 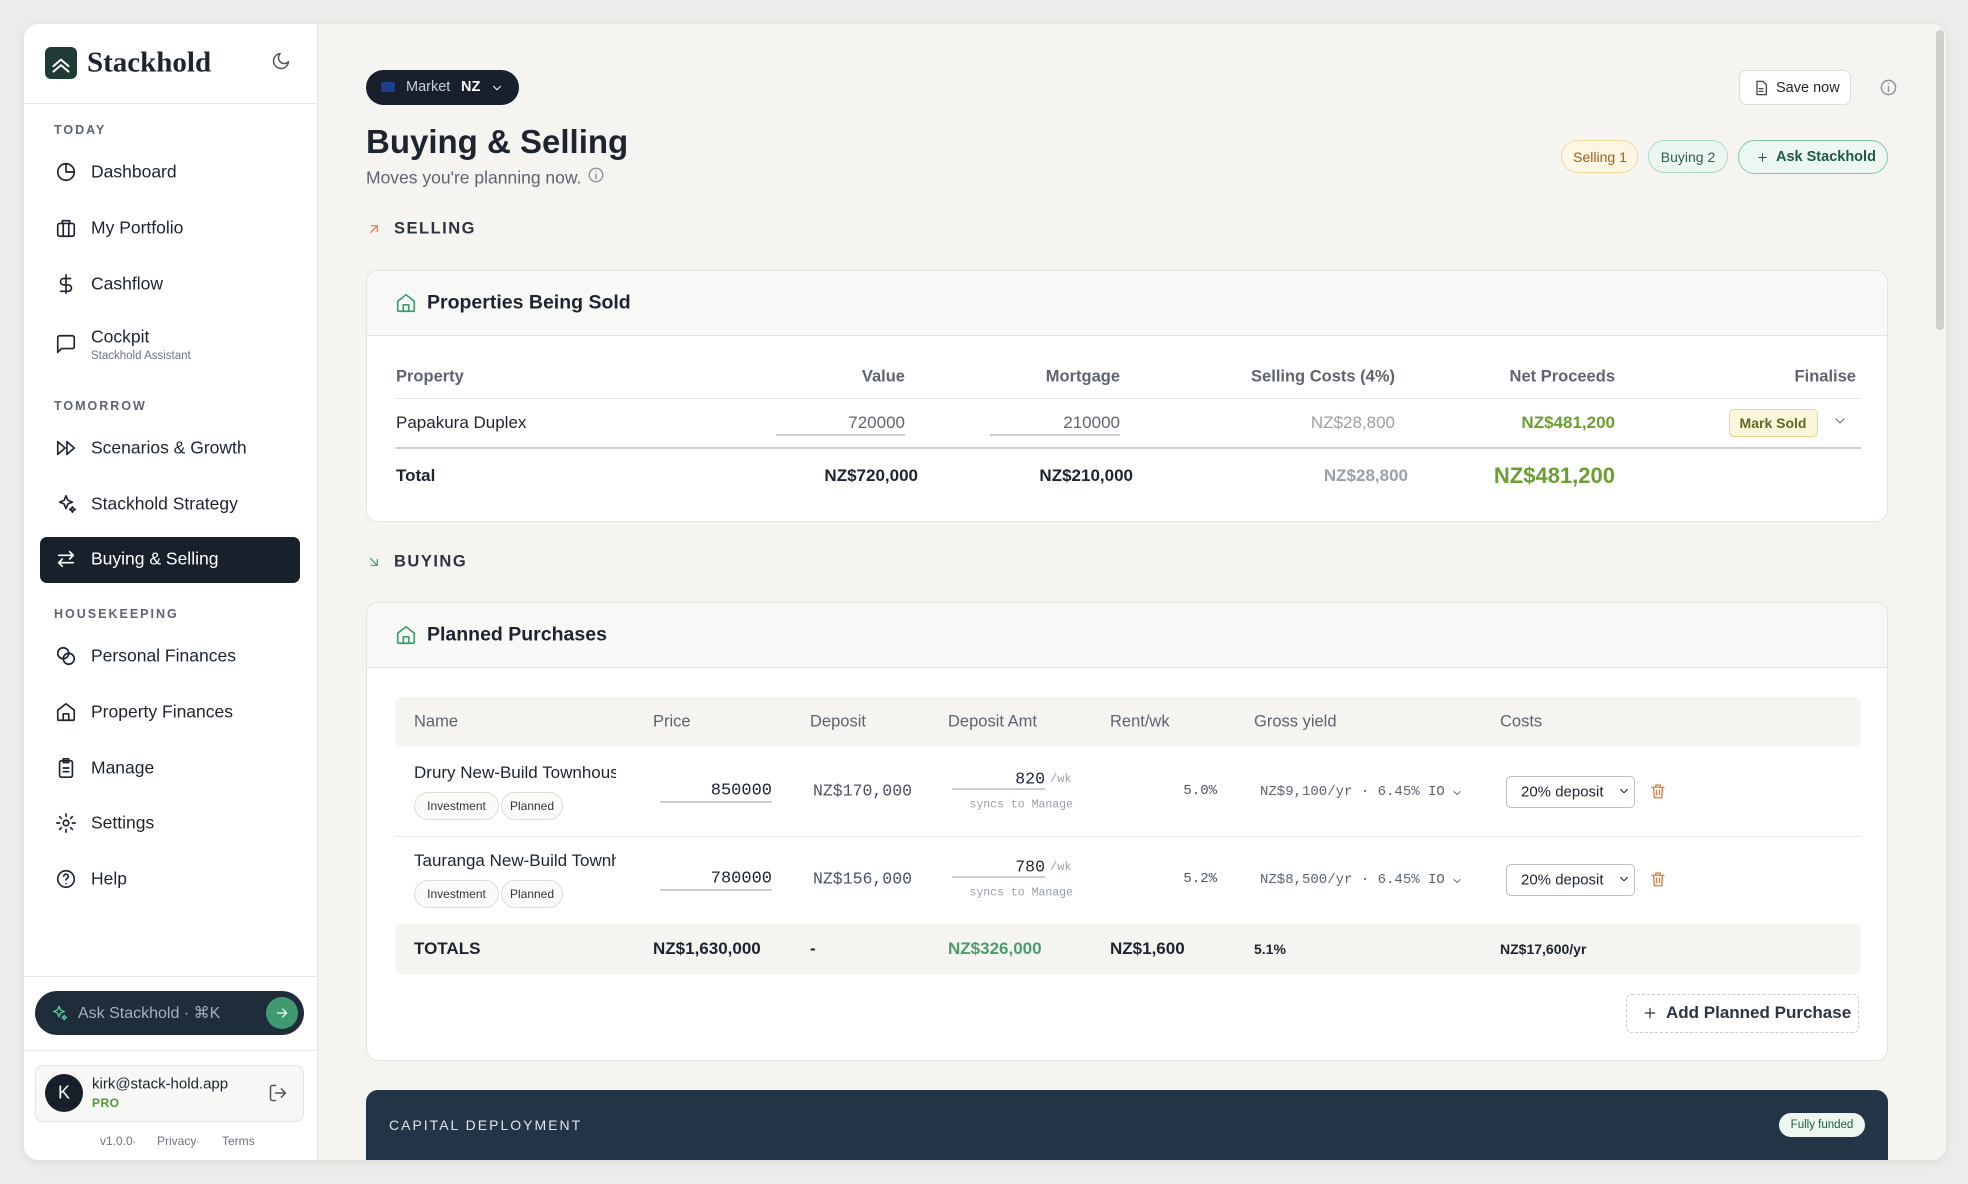 I want to click on nav-item-active, so click(x=170, y=560).